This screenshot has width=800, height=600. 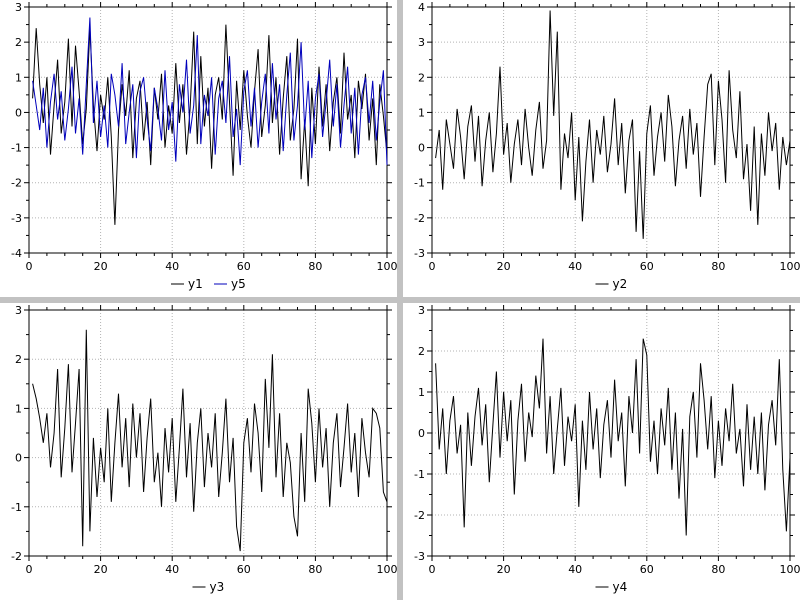 What do you see at coordinates (195, 284) in the screenshot?
I see `legend-label-y1: y1` at bounding box center [195, 284].